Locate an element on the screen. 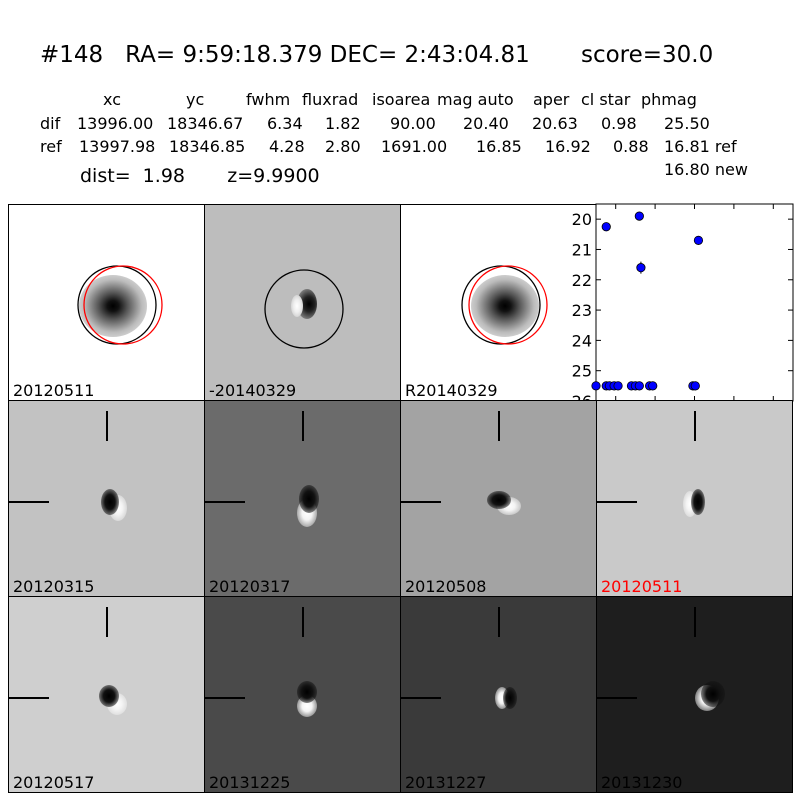 Image resolution: width=800 pixels, height=800 pixels. cell: 18346.85 is located at coordinates (207, 146).